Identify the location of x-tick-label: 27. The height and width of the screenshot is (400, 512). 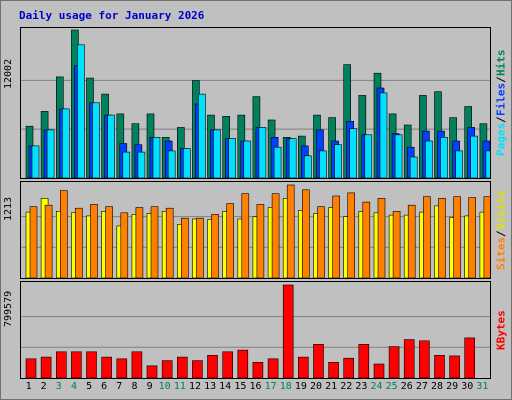
(421, 386).